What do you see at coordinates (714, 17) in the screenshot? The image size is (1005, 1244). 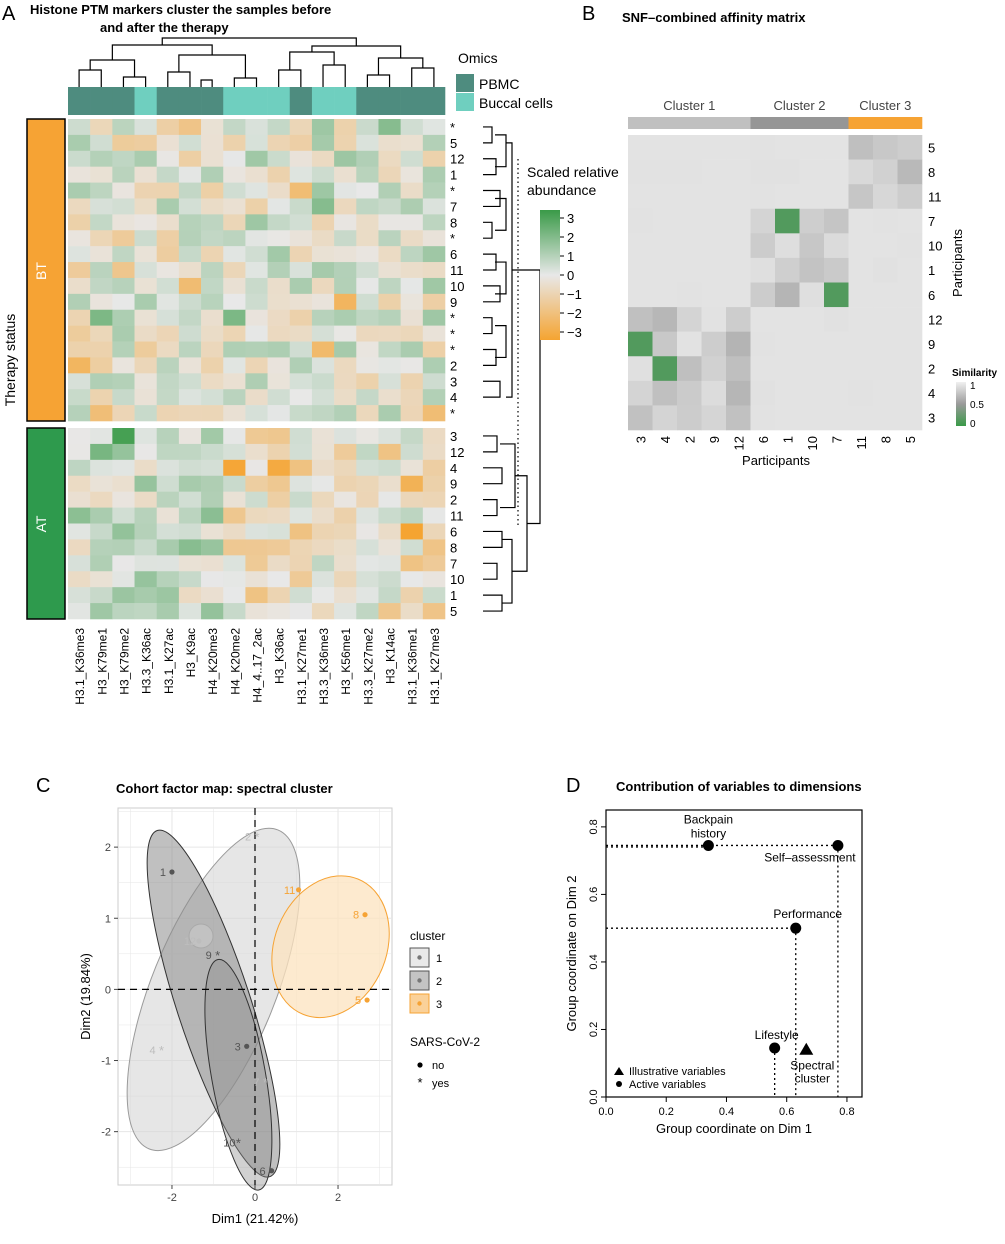 I see `panel-b-title: SNF–combined affinity matrix` at bounding box center [714, 17].